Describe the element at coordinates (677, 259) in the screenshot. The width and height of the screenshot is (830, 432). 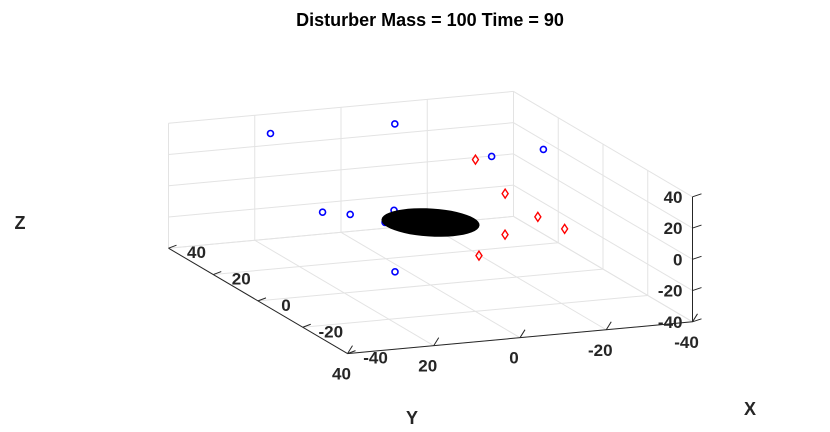
I see `z-tick-label: 0` at that location.